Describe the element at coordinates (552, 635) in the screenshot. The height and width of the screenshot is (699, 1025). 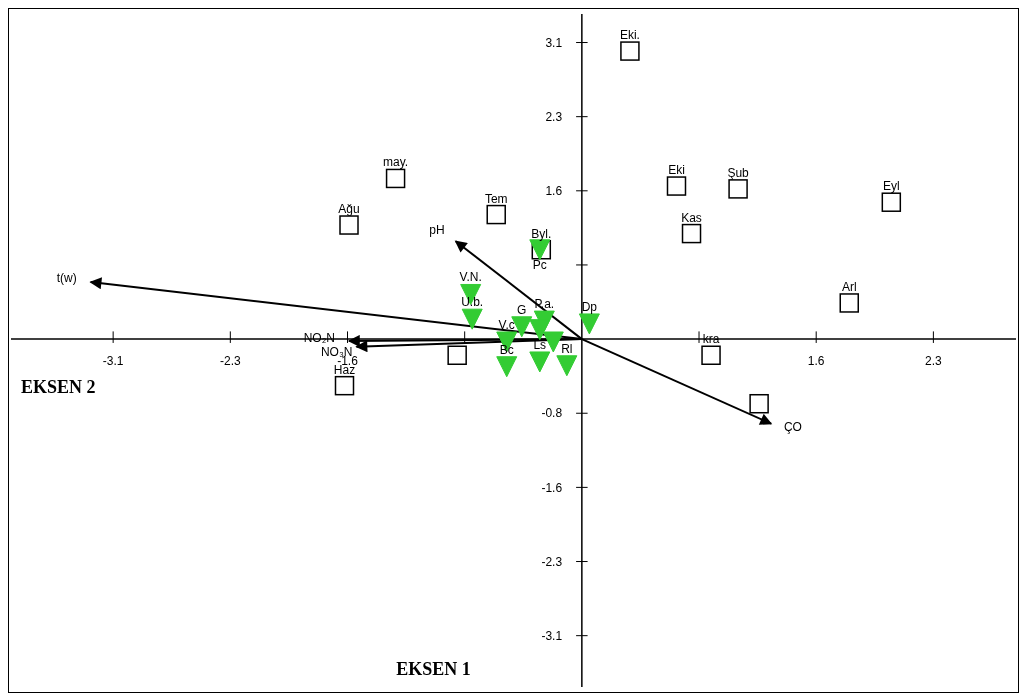
I see `y-tick-label: -3.1` at that location.